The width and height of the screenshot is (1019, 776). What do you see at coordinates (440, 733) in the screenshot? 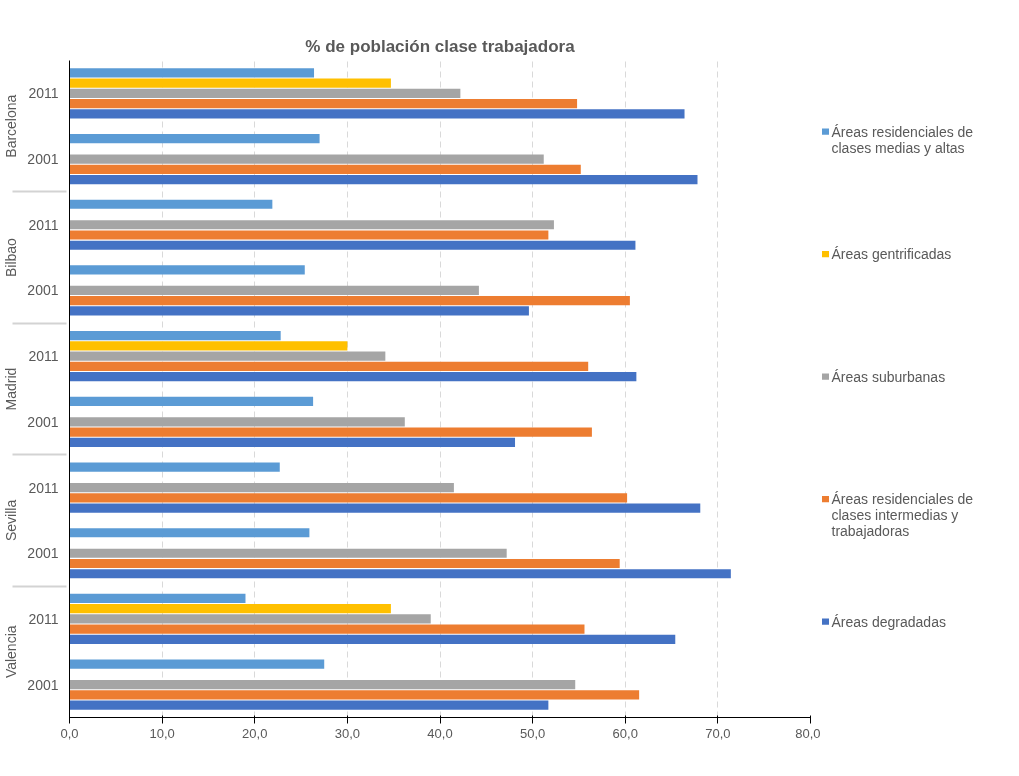
I see `x-tick-label: 40,0` at bounding box center [440, 733].